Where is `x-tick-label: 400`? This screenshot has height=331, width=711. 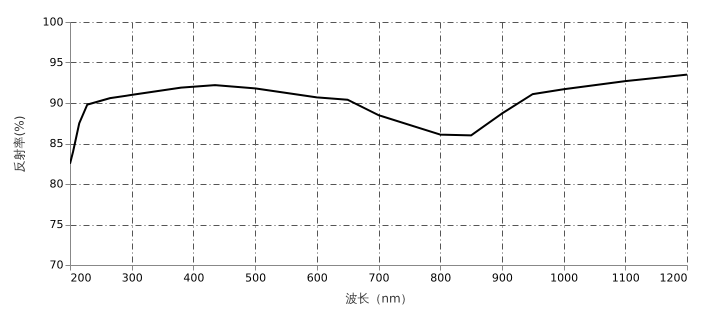
x-tick-label: 400 is located at coordinates (193, 278).